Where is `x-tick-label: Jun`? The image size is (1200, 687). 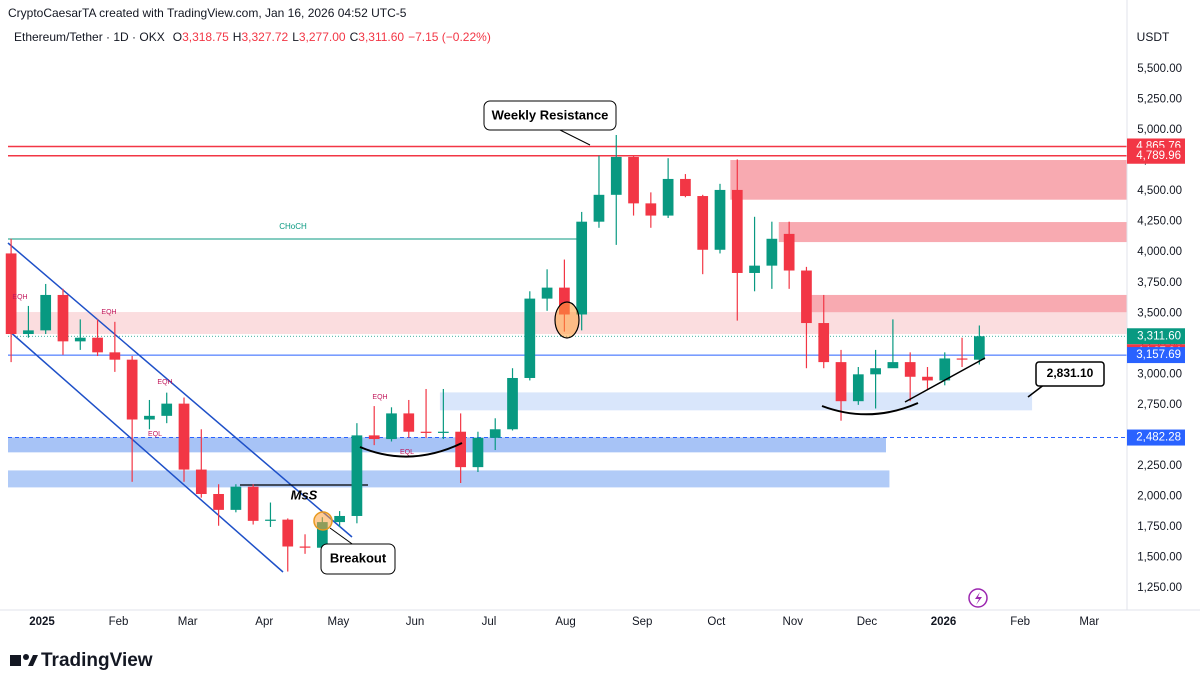
x-tick-label: Jun is located at coordinates (415, 622).